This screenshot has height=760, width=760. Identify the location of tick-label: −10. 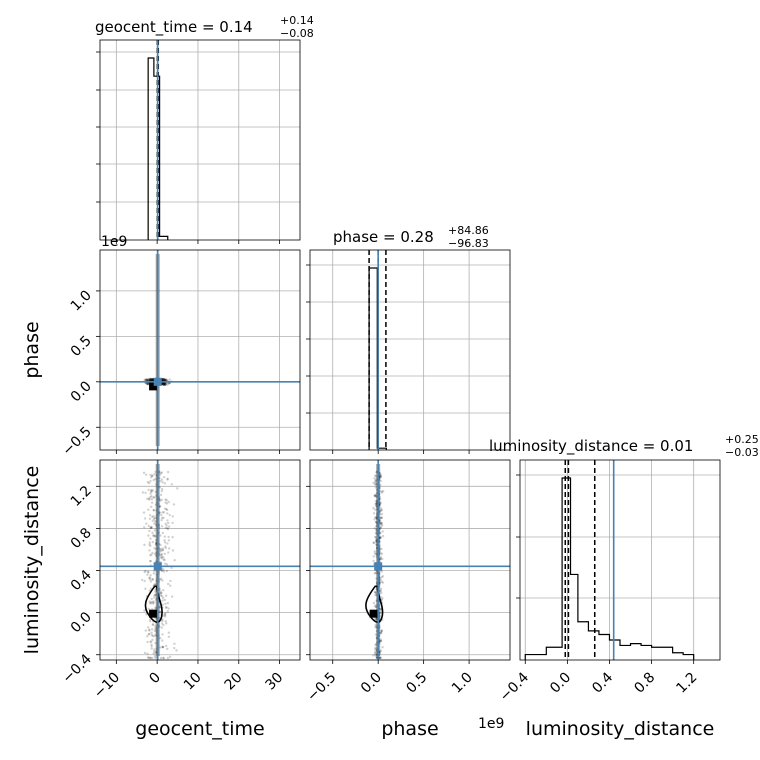
(107, 686).